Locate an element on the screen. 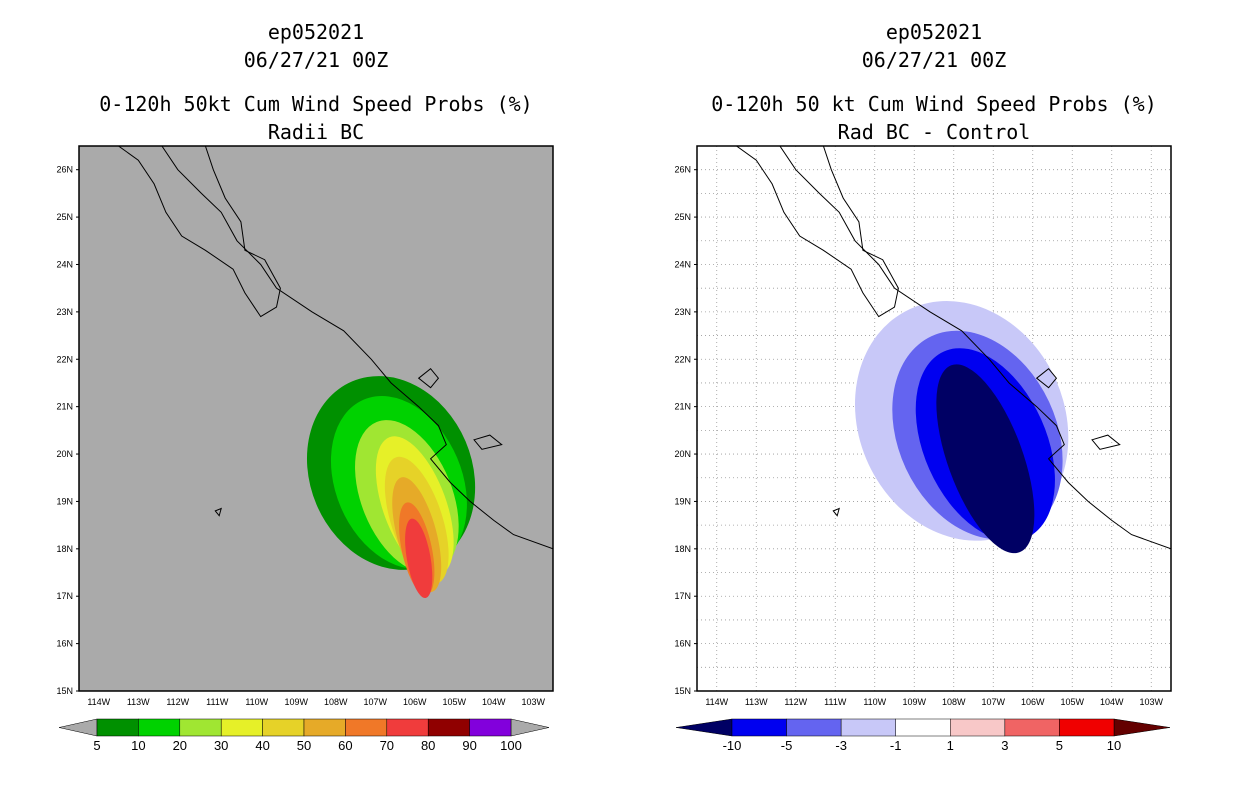  x-tick-label: 105W is located at coordinates (454, 702).